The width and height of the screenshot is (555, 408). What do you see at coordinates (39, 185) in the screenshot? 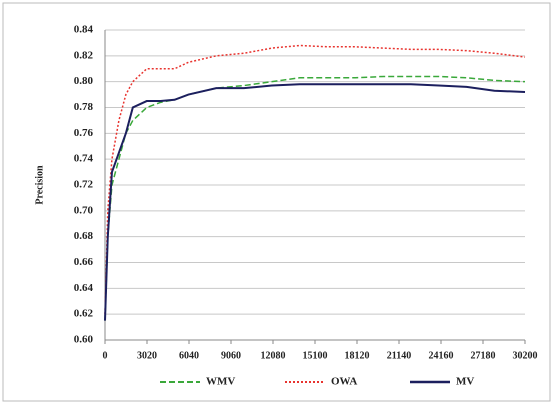
I see `y-axis-label: Precision` at bounding box center [39, 185].